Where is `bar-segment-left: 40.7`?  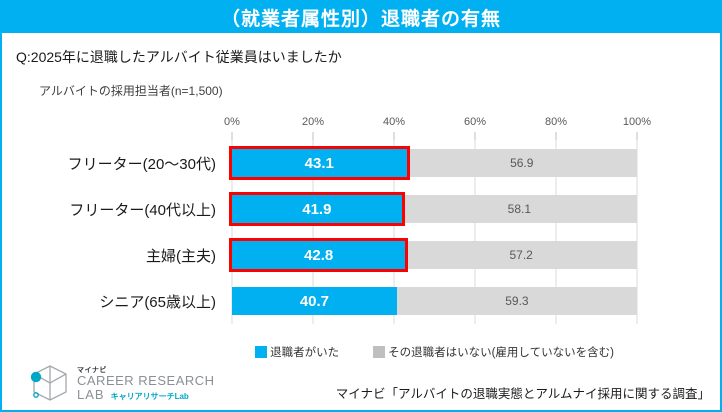 bar-segment-left: 40.7 is located at coordinates (314, 301).